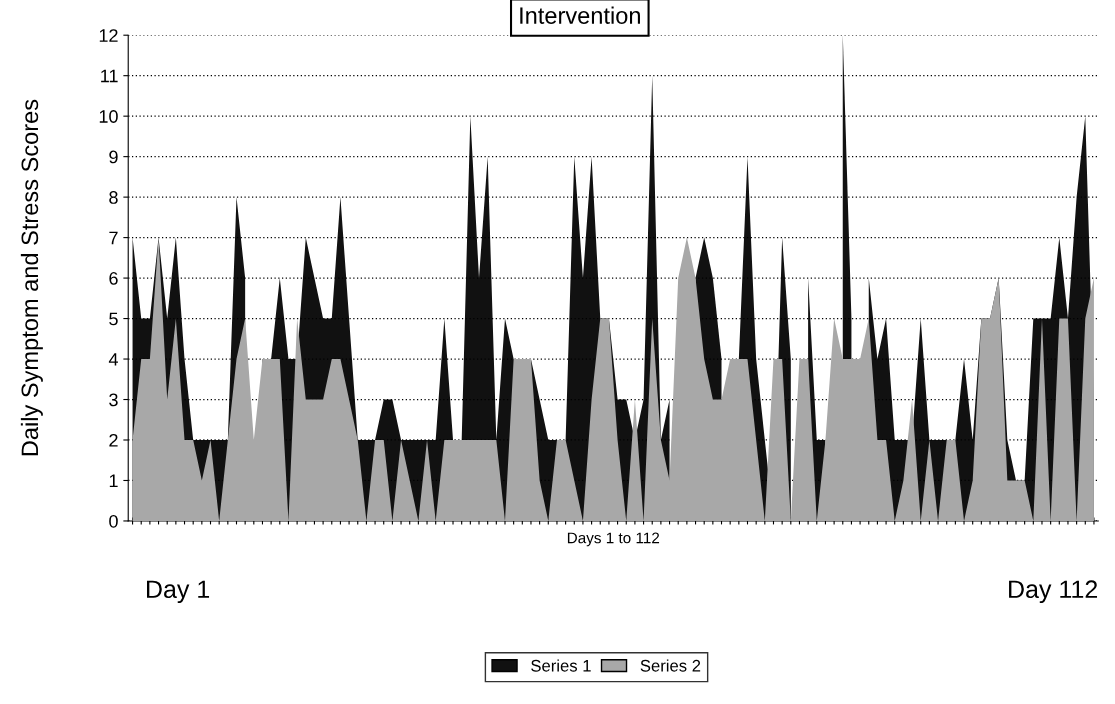  I want to click on y-tick-label: 6, so click(113, 278).